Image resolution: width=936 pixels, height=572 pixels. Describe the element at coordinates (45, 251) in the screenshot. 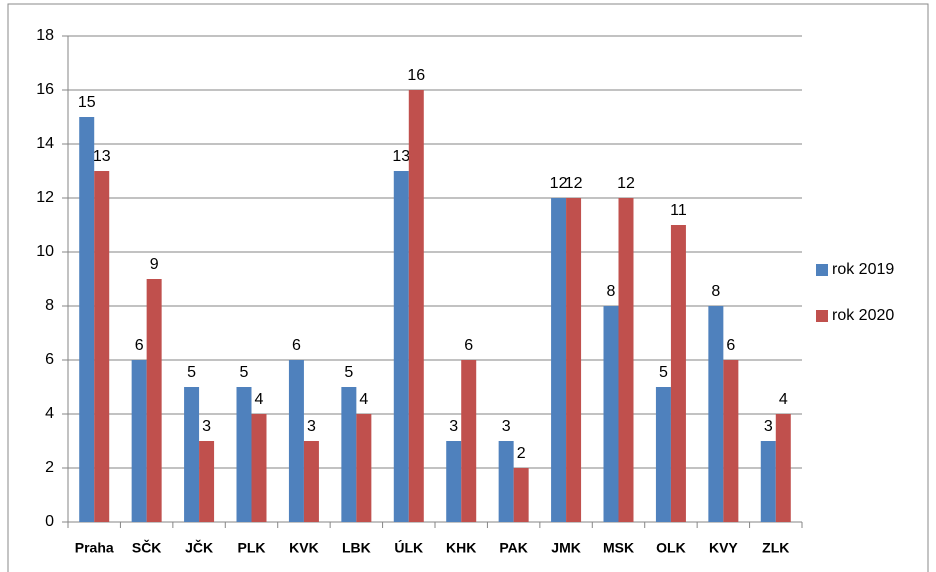

I see `y-tick-label: 10` at that location.